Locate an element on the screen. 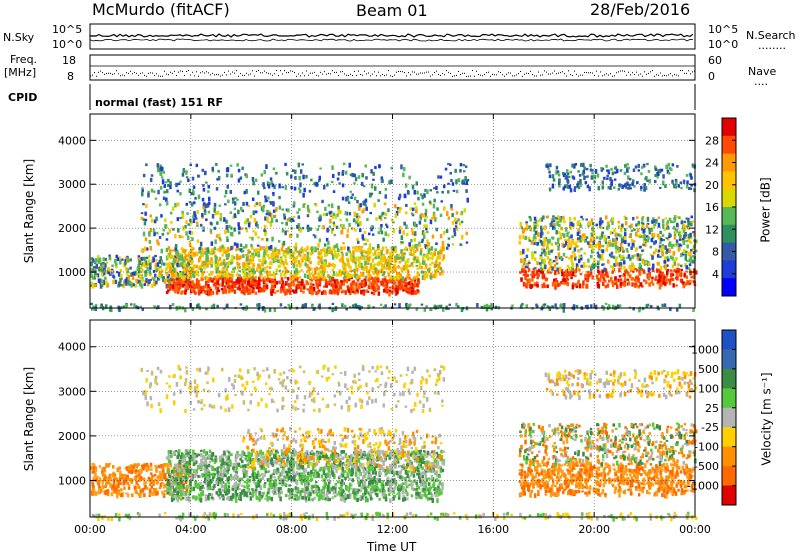 The width and height of the screenshot is (800, 554). noise-panel is located at coordinates (392, 36).